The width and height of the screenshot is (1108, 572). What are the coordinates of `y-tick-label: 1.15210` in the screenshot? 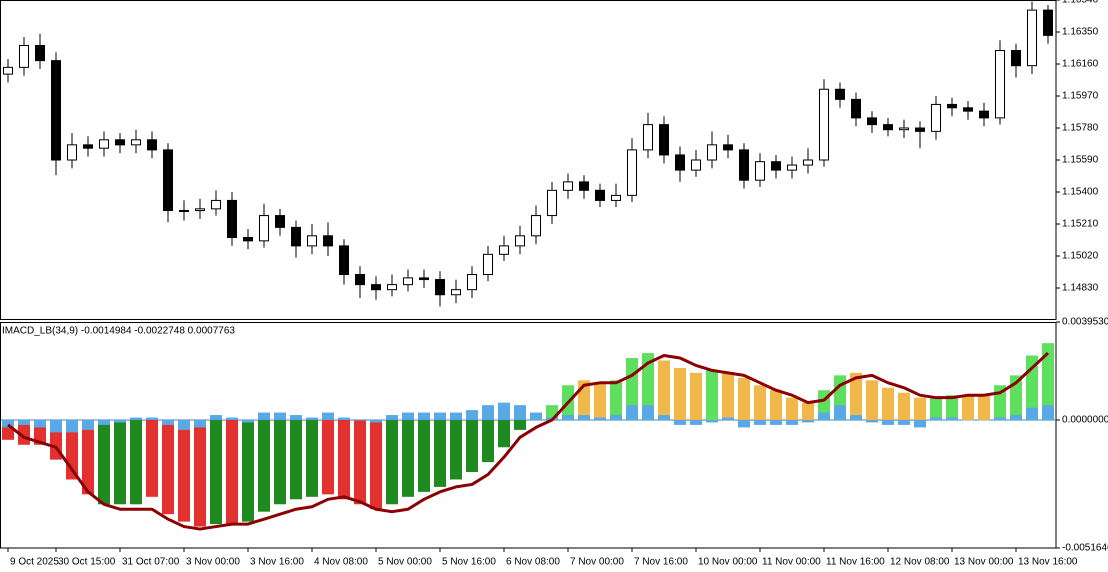 It's located at (1080, 224).